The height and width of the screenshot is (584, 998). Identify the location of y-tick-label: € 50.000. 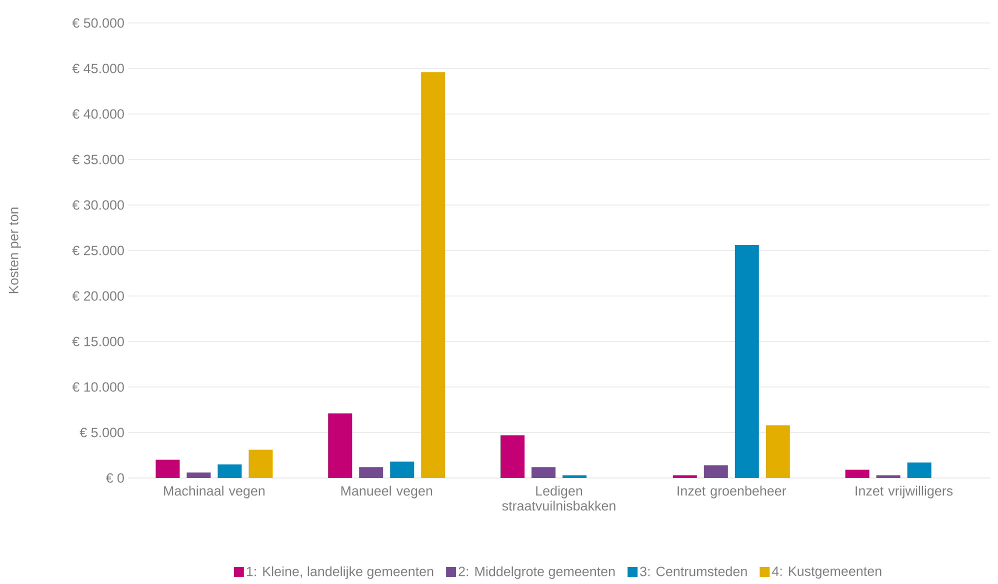
(98, 23).